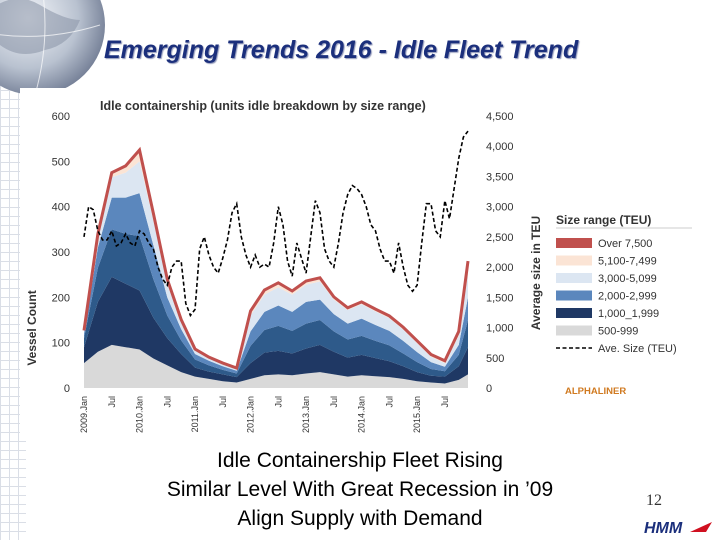 The height and width of the screenshot is (540, 720). What do you see at coordinates (195, 414) in the screenshot?
I see `x-tick-label: 2011.Jan` at bounding box center [195, 414].